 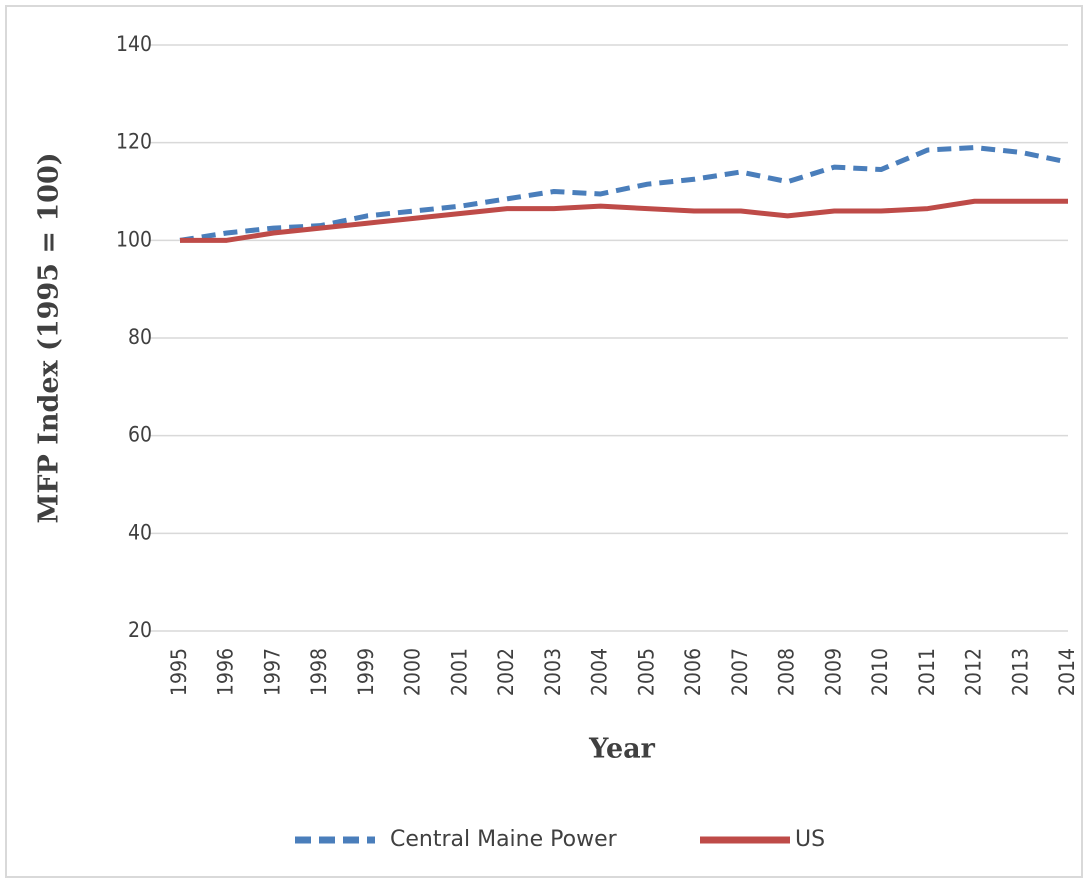 What do you see at coordinates (833, 672) in the screenshot?
I see `x-tick-label: 2009` at bounding box center [833, 672].